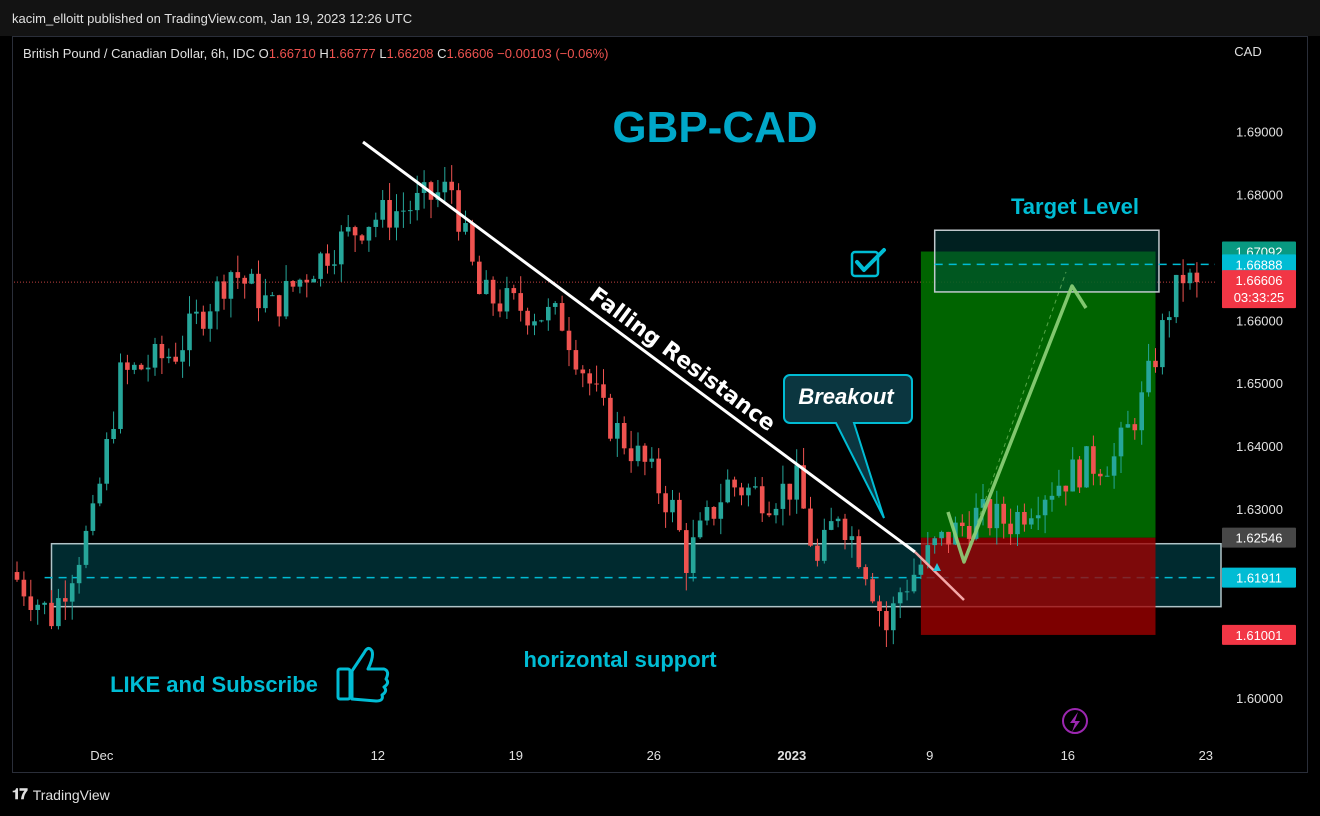  I want to click on y-tick-label: 1.68000, so click(1259, 194).